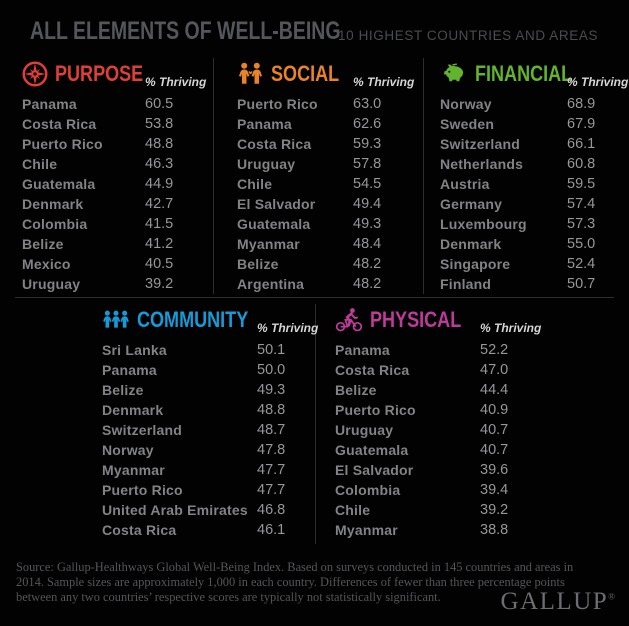 The image size is (629, 626). Describe the element at coordinates (271, 410) in the screenshot. I see `thriving-value: 48.8` at that location.